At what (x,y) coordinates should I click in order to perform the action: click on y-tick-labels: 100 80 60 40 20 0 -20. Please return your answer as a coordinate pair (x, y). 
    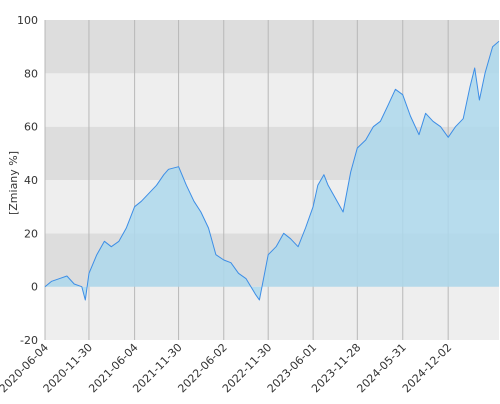
    Looking at the image, I should click on (27, 180).